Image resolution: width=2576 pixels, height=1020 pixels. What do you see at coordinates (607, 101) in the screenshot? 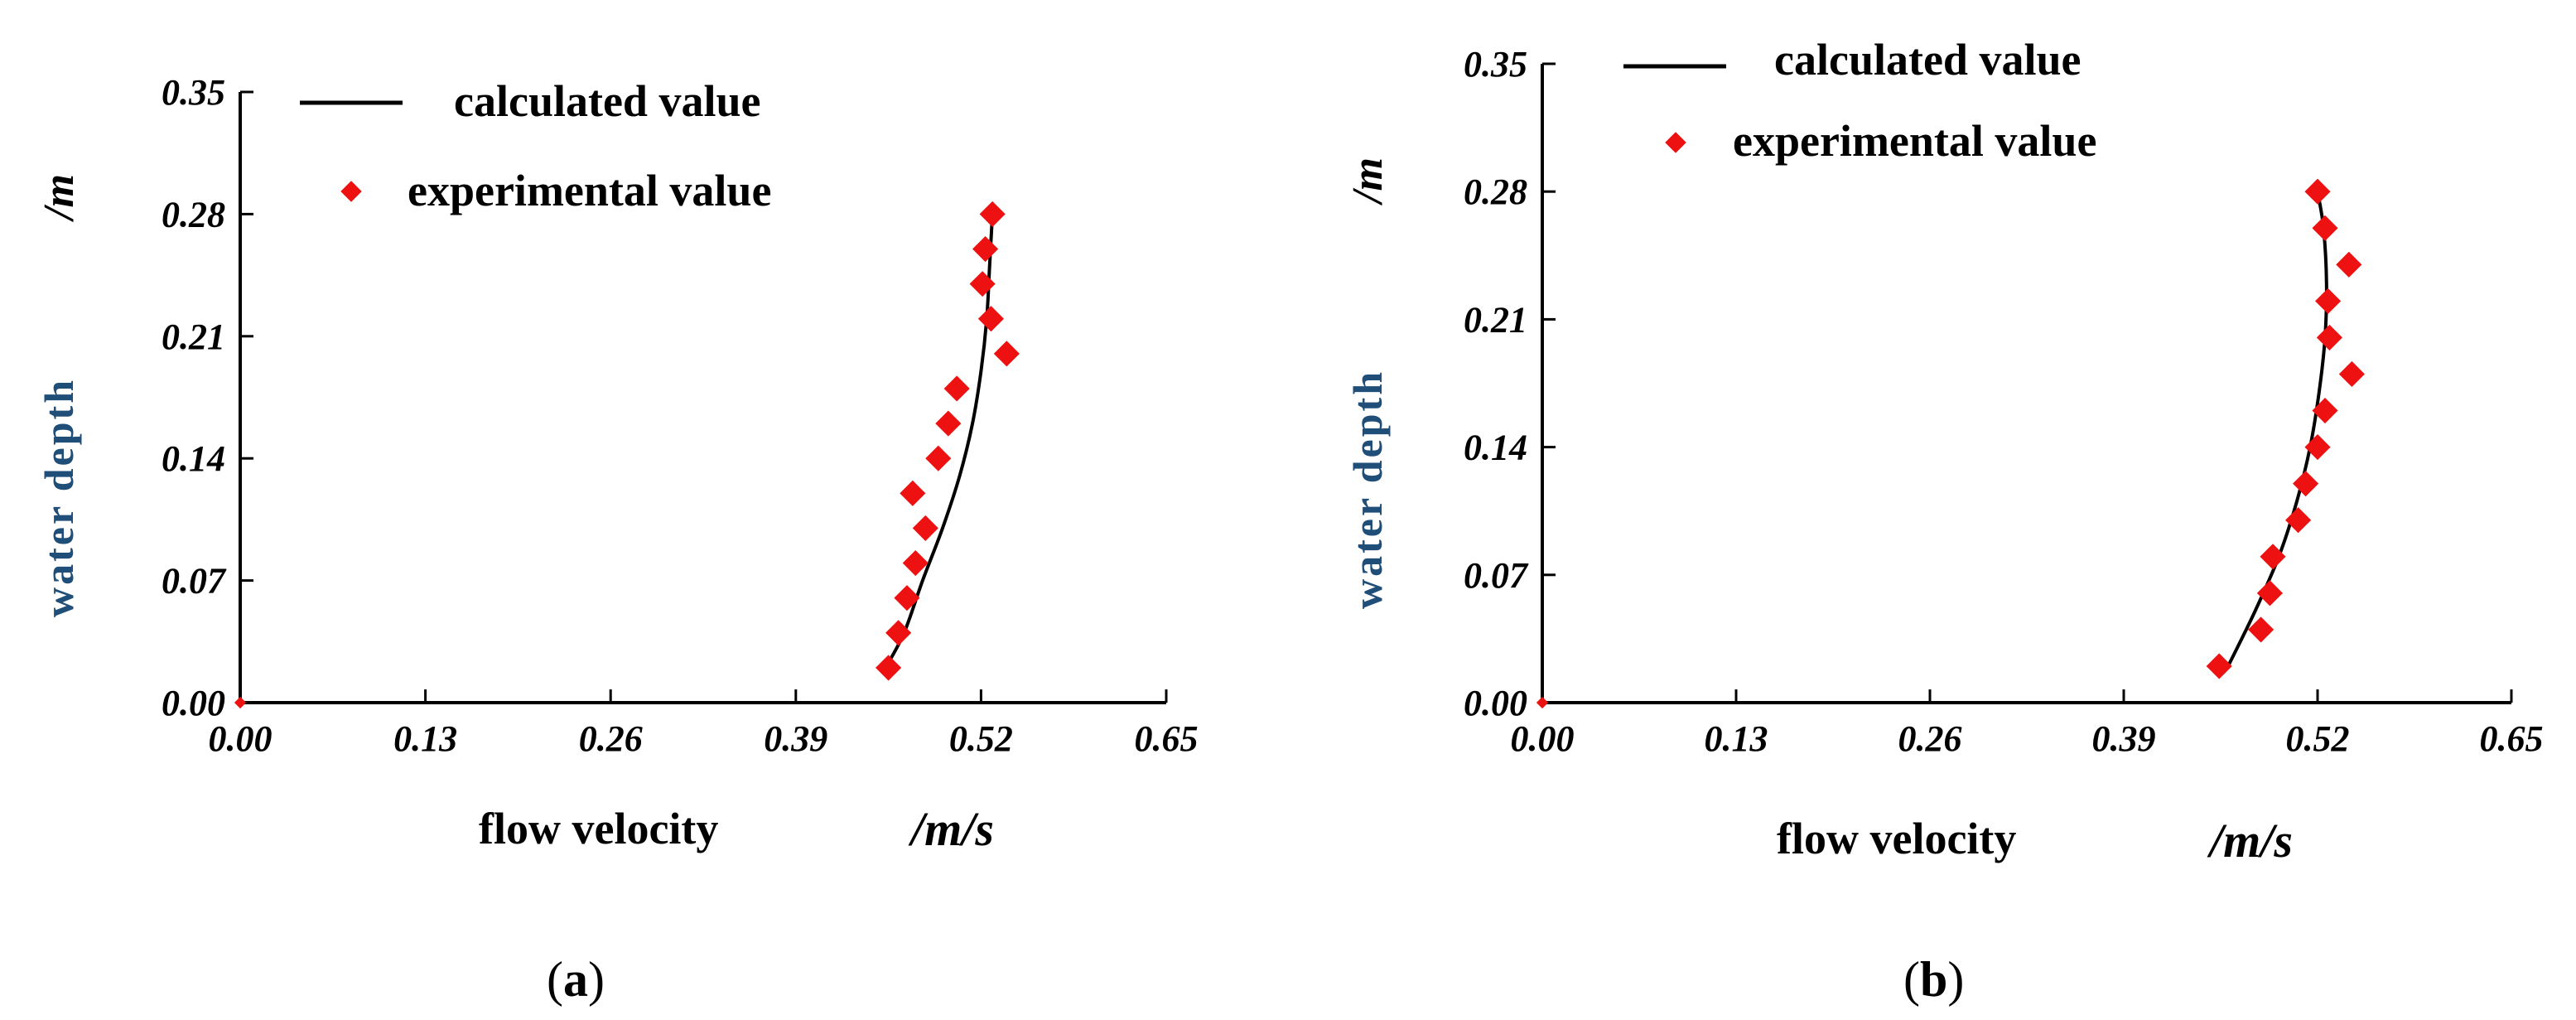
I see `legend-line-label-a: calculated value` at bounding box center [607, 101].